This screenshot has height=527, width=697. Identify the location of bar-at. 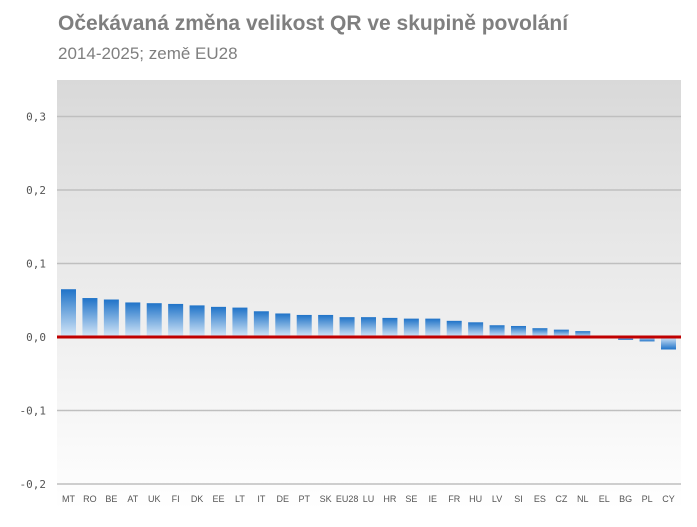
(133, 319).